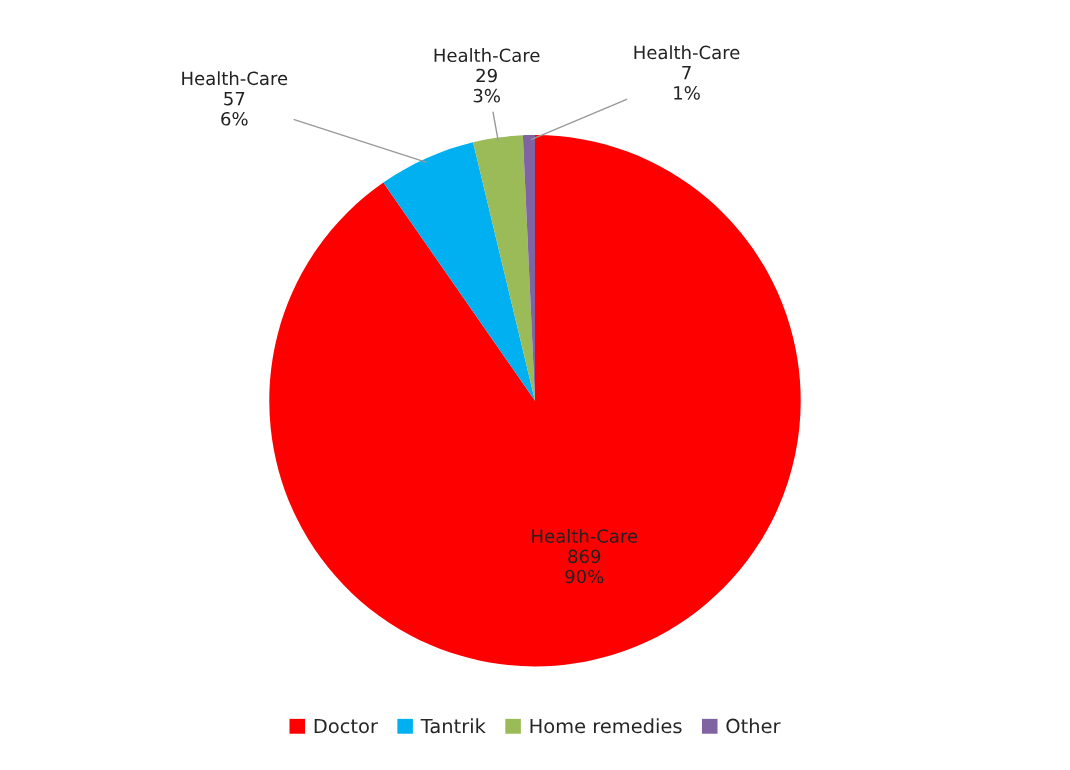  I want to click on legend-label: Other, so click(753, 726).